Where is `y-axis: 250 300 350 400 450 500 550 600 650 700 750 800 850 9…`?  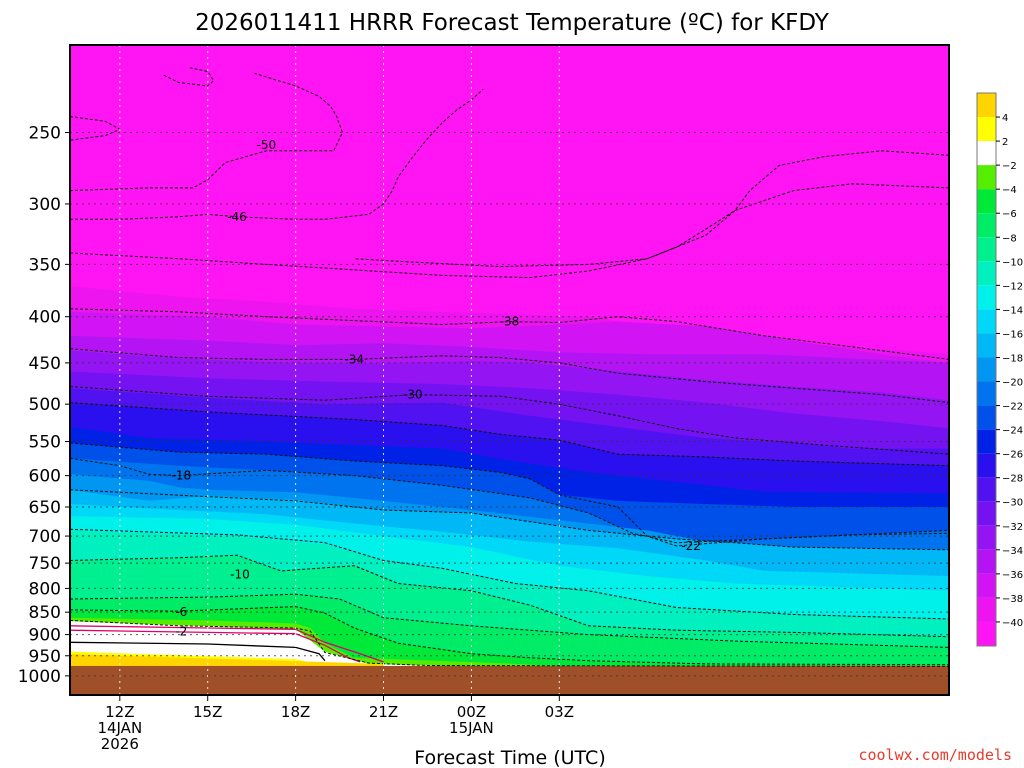 y-axis: 250 300 350 400 450 500 550 600 650 700 750 800 850 9… is located at coordinates (44, 405).